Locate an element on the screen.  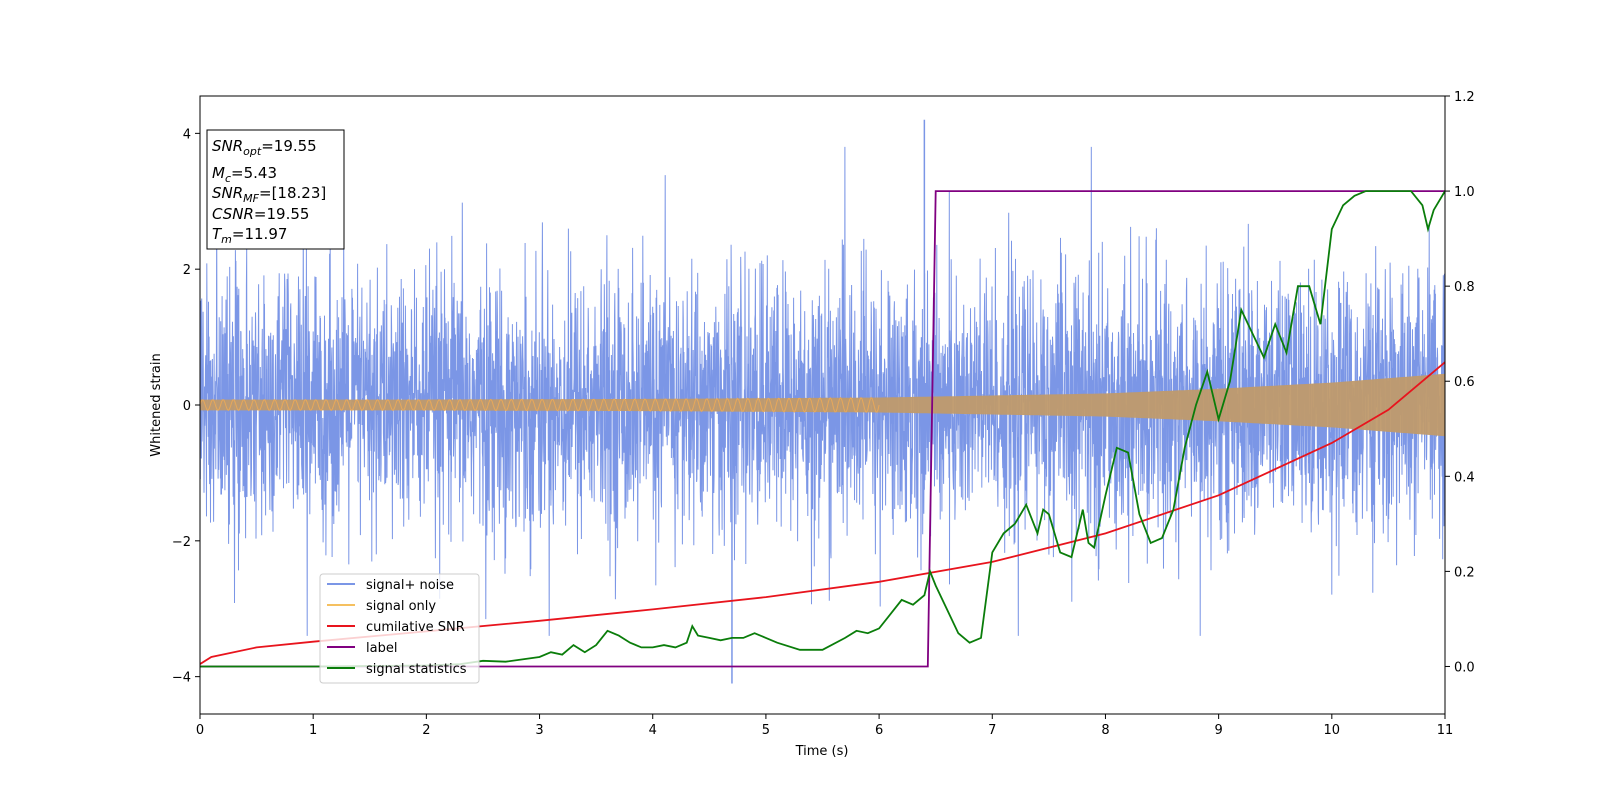
y-tick-left-label: 0 is located at coordinates (187, 406).